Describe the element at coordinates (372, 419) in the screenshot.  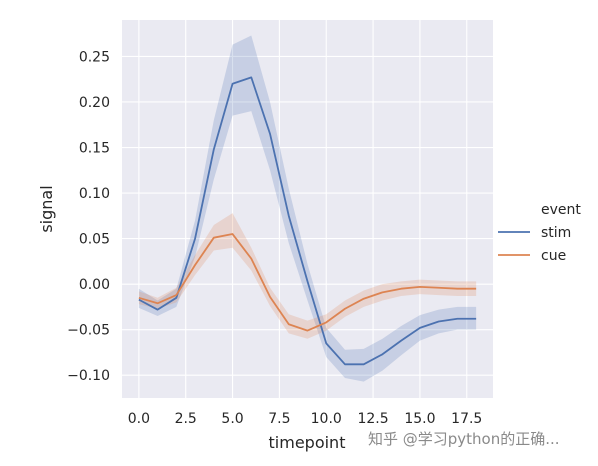
I see `x-tick-label: 12.5` at that location.